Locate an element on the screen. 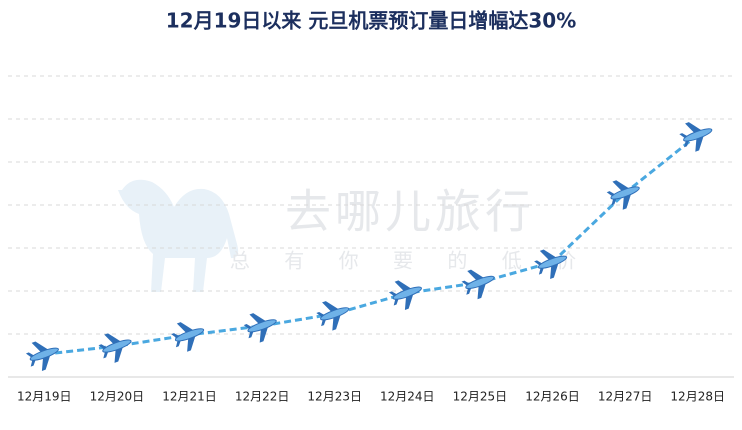 The height and width of the screenshot is (430, 742). x-tick-label: 12月24日 is located at coordinates (407, 397).